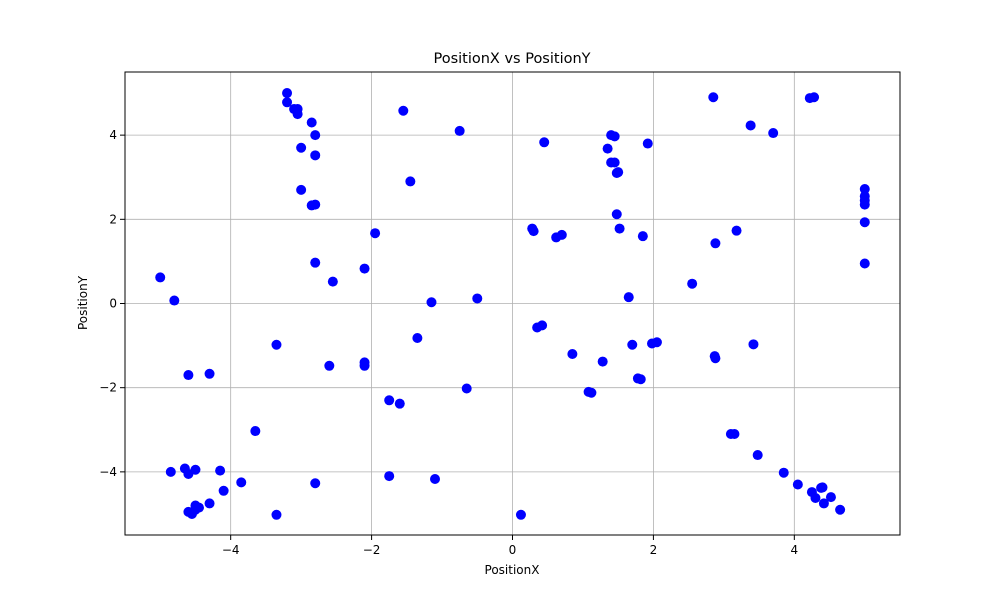 The height and width of the screenshot is (604, 1000). Describe the element at coordinates (113, 219) in the screenshot. I see `y-tick-label: 2` at that location.